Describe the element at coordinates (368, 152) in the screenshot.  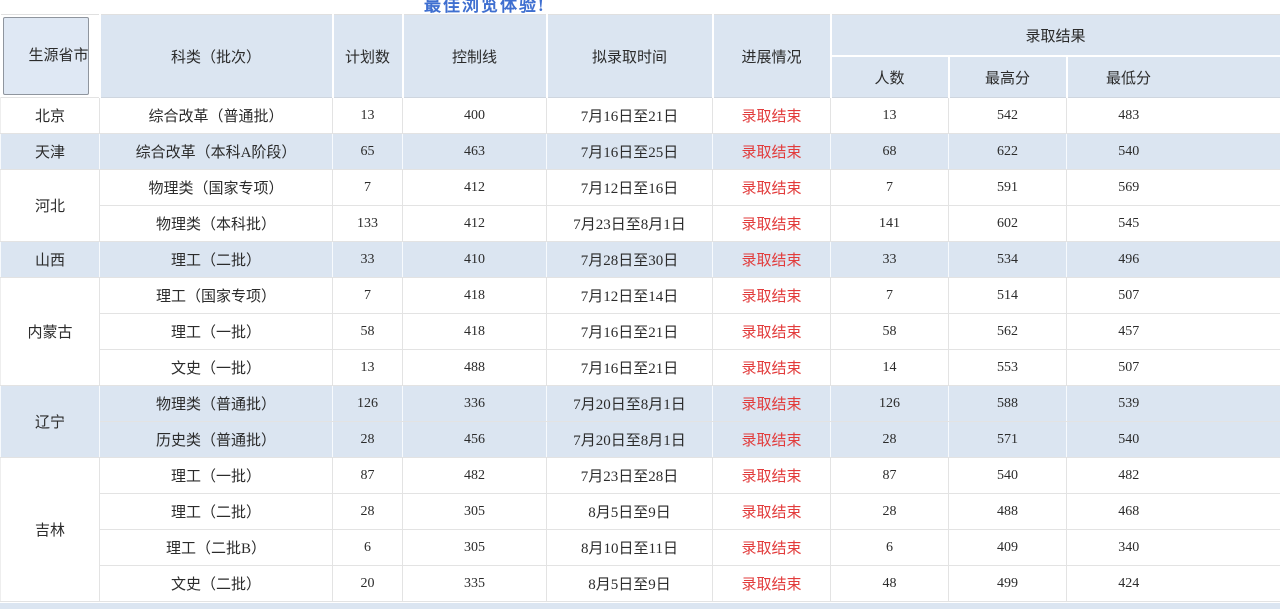
I see `plan-count-cell: 65` at that location.